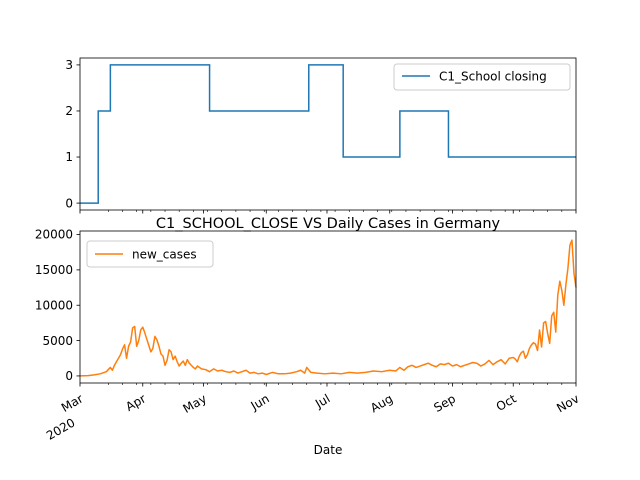  What do you see at coordinates (54, 305) in the screenshot?
I see `bottom-y-tick-label: 10000` at bounding box center [54, 305].